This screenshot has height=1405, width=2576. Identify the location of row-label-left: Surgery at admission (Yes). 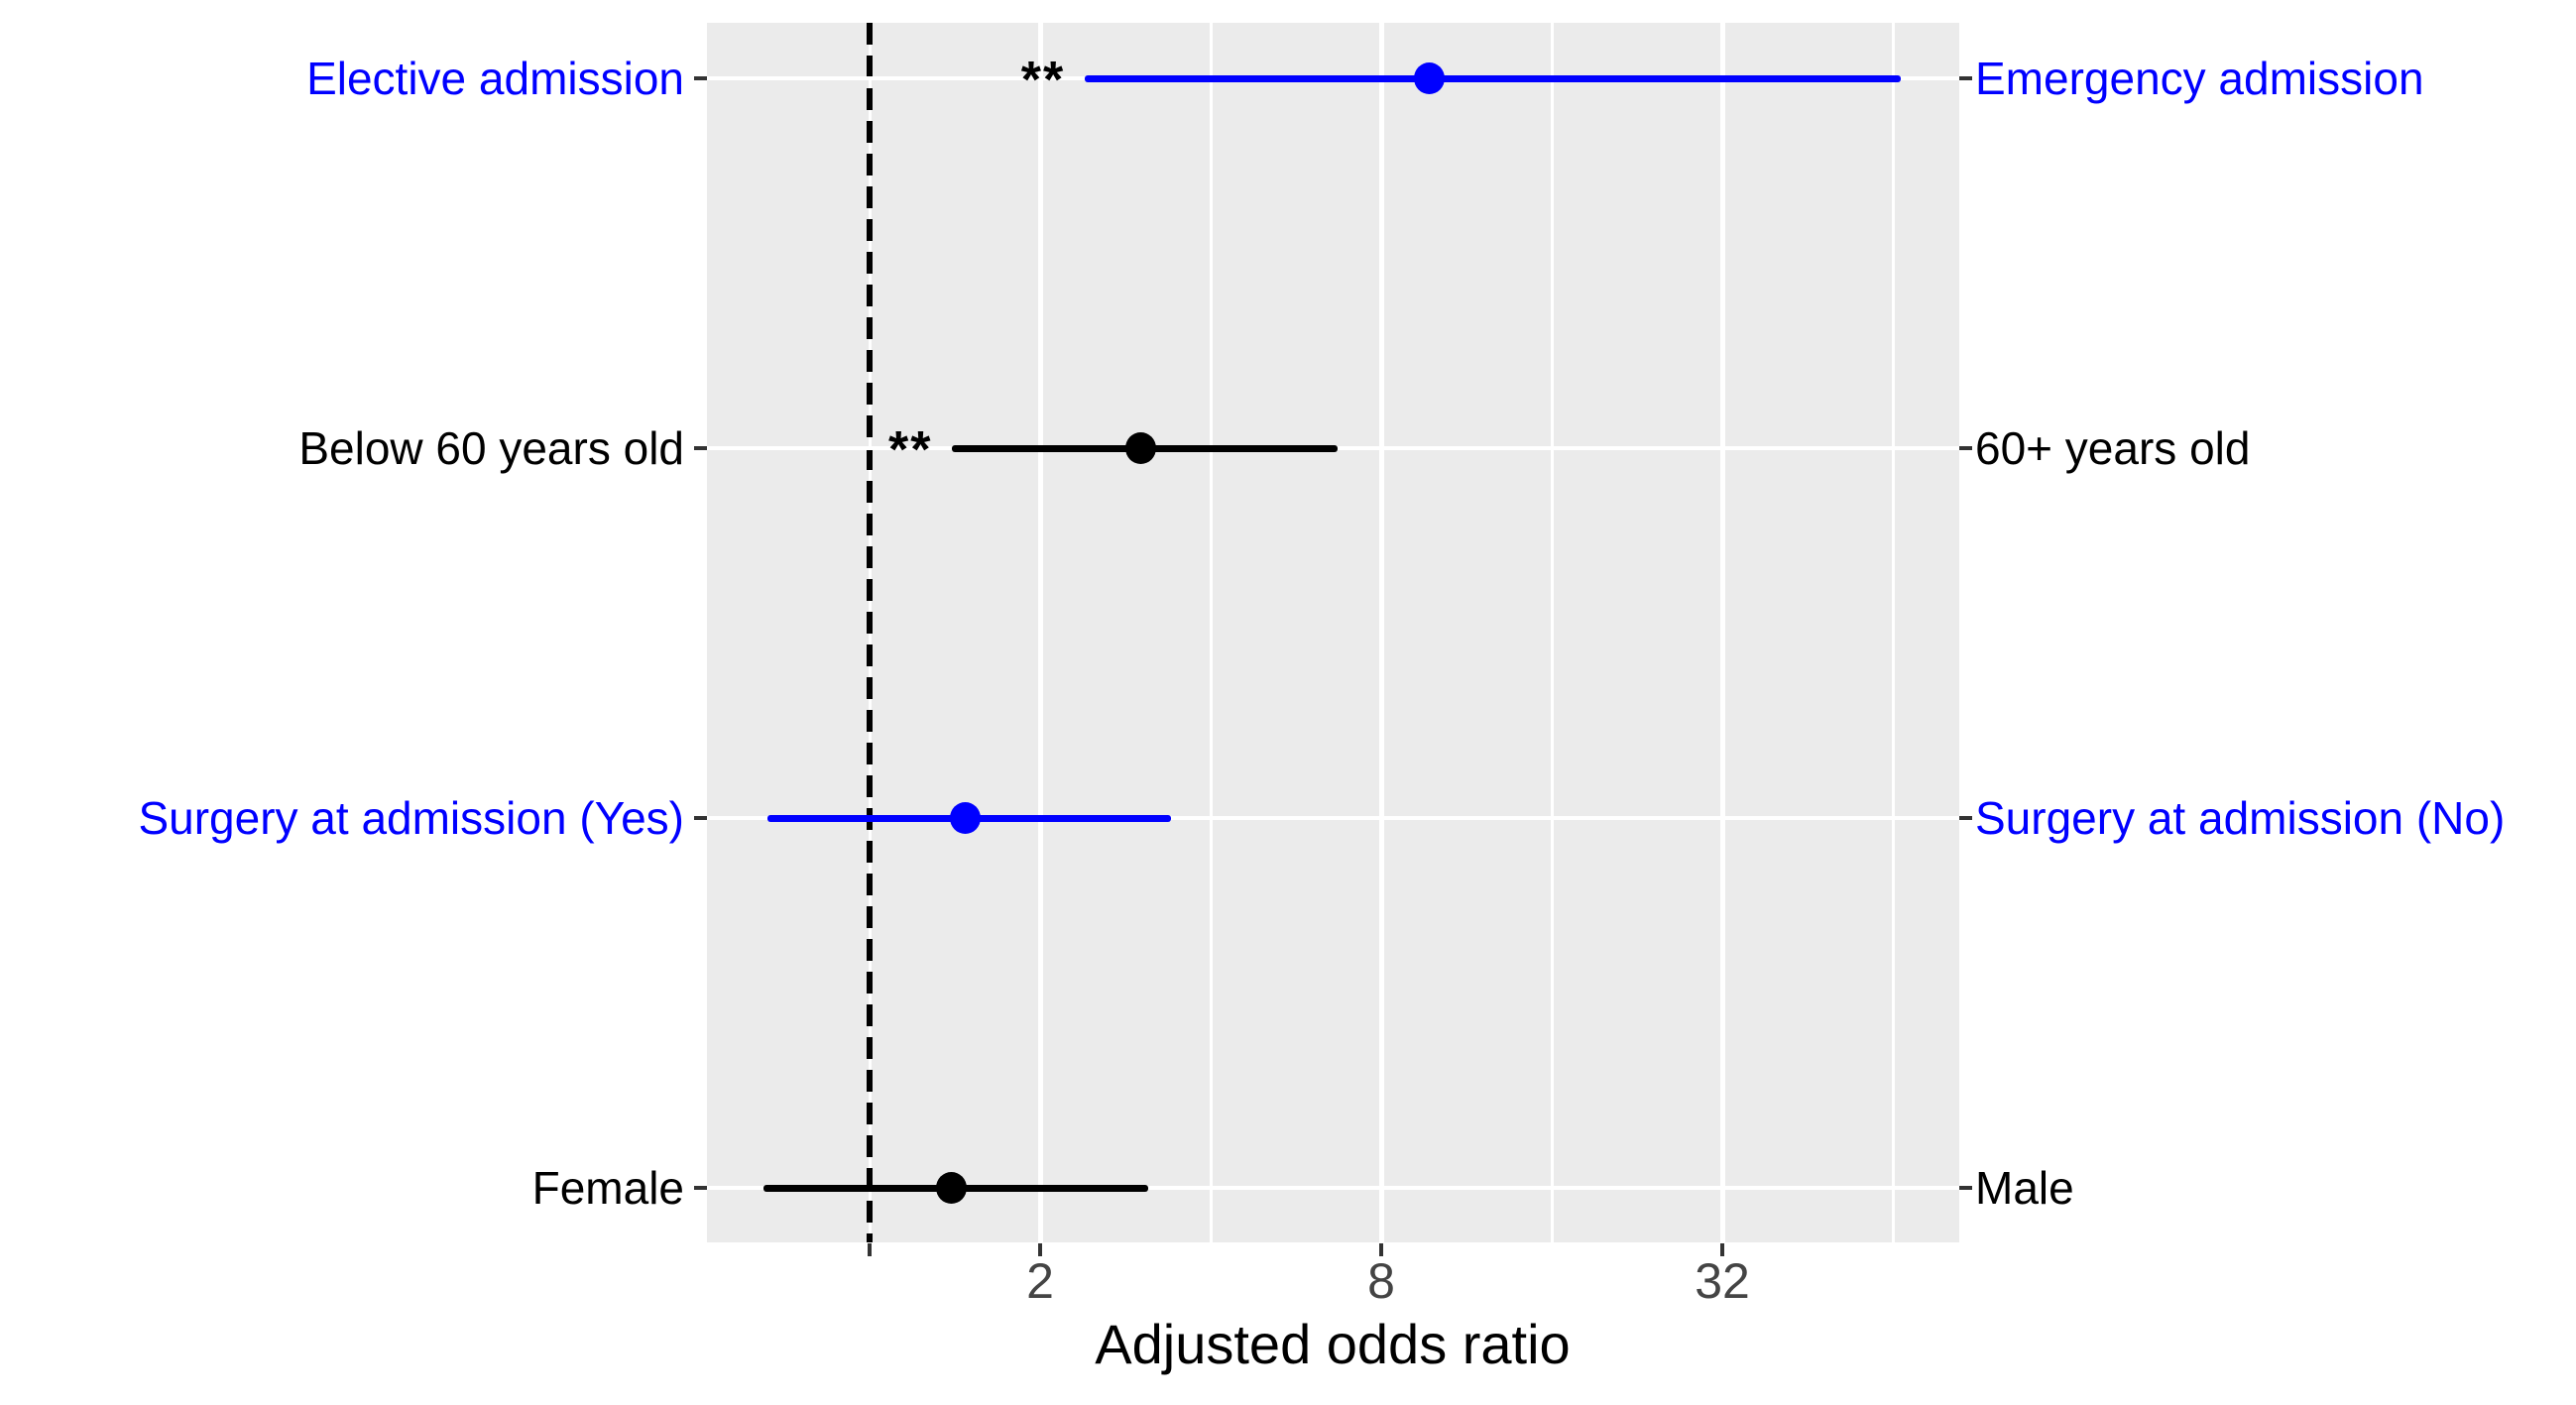
(411, 818).